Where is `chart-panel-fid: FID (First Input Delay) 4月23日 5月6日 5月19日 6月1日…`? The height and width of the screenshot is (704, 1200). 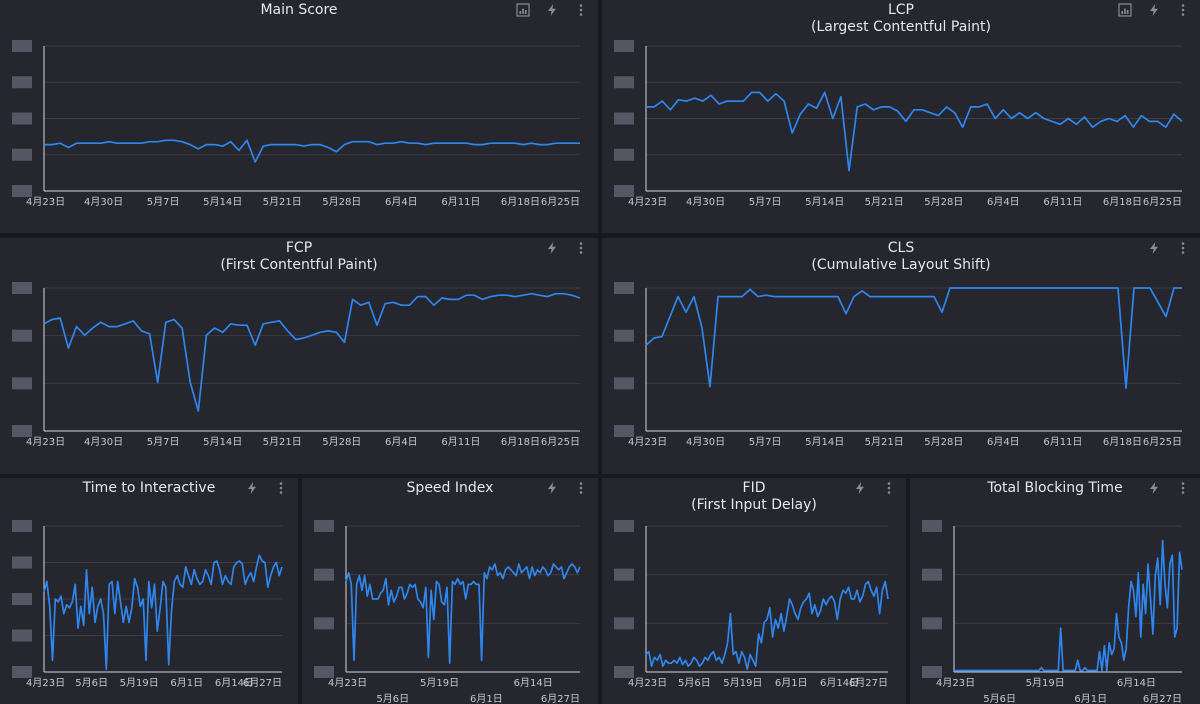
chart-panel-fid: FID (First Input Delay) 4月23日 5月6日 5月19日 6月1日… is located at coordinates (754, 591).